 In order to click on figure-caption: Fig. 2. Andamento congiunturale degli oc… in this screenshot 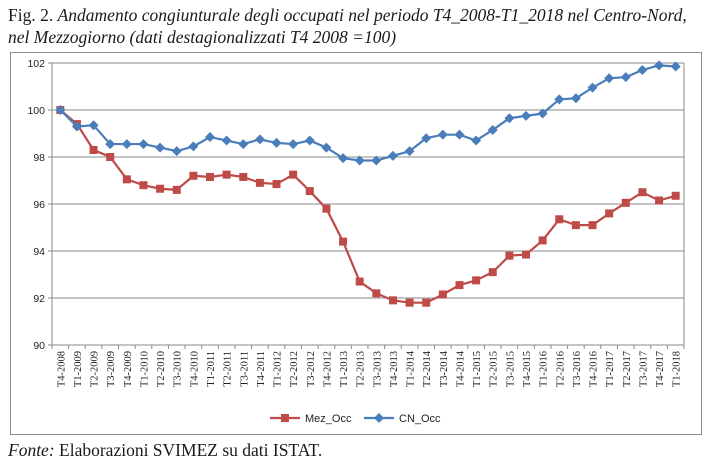, I will do `click(354, 26)`.